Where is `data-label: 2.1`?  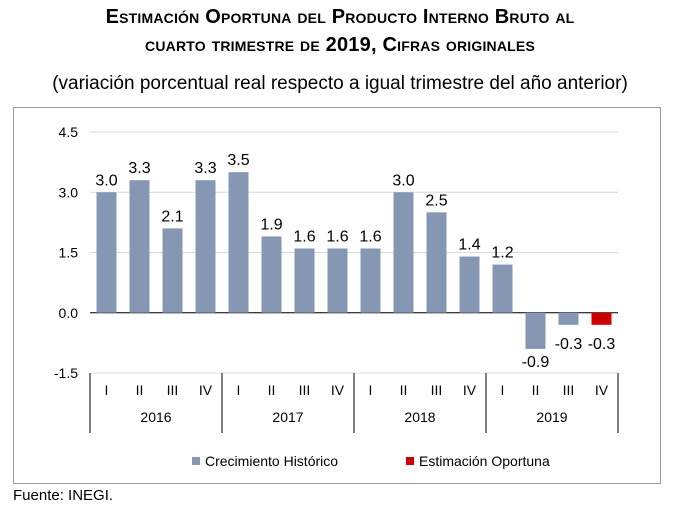 data-label: 2.1 is located at coordinates (172, 216).